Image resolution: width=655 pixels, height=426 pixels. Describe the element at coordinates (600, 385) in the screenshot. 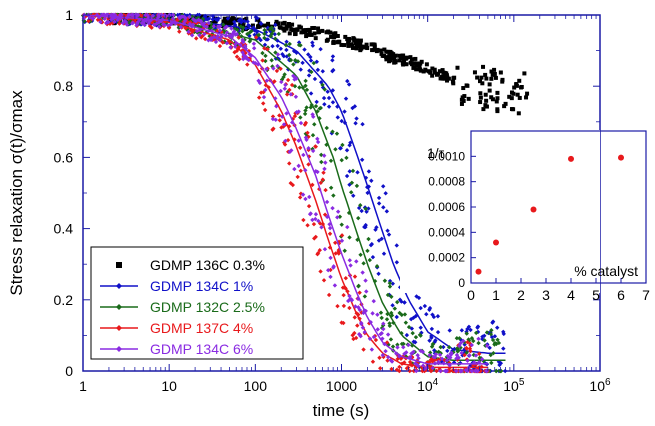

I see `x-tick-label: 106` at that location.